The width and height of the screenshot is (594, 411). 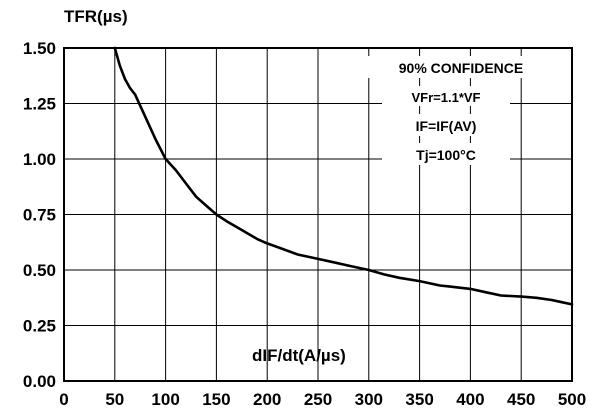 I want to click on x-tick-label: 500, so click(x=572, y=399).